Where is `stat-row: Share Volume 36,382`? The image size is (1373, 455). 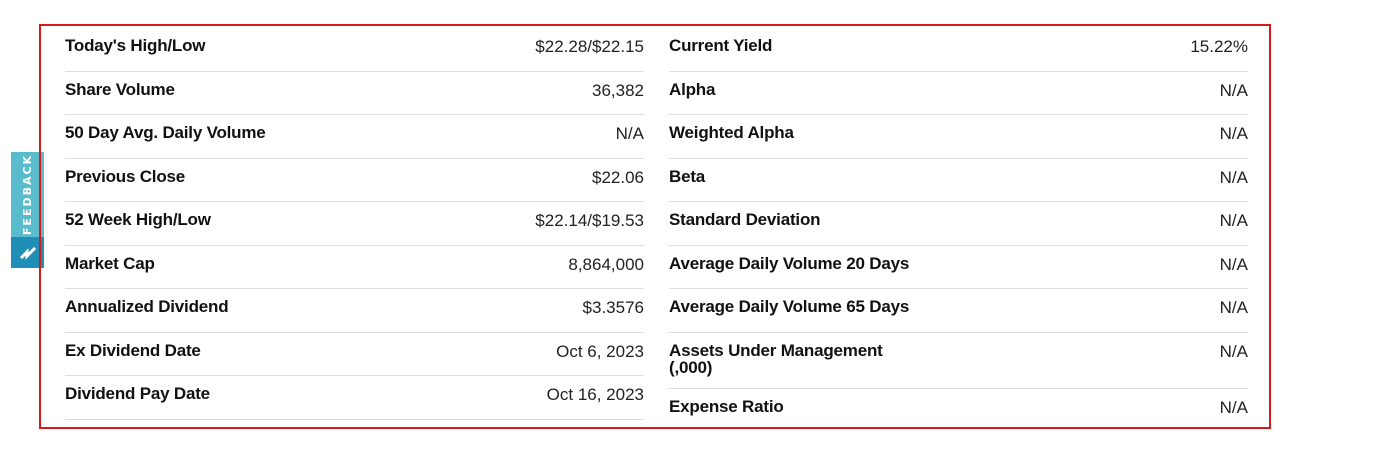
stat-row: Share Volume 36,382 is located at coordinates (354, 93).